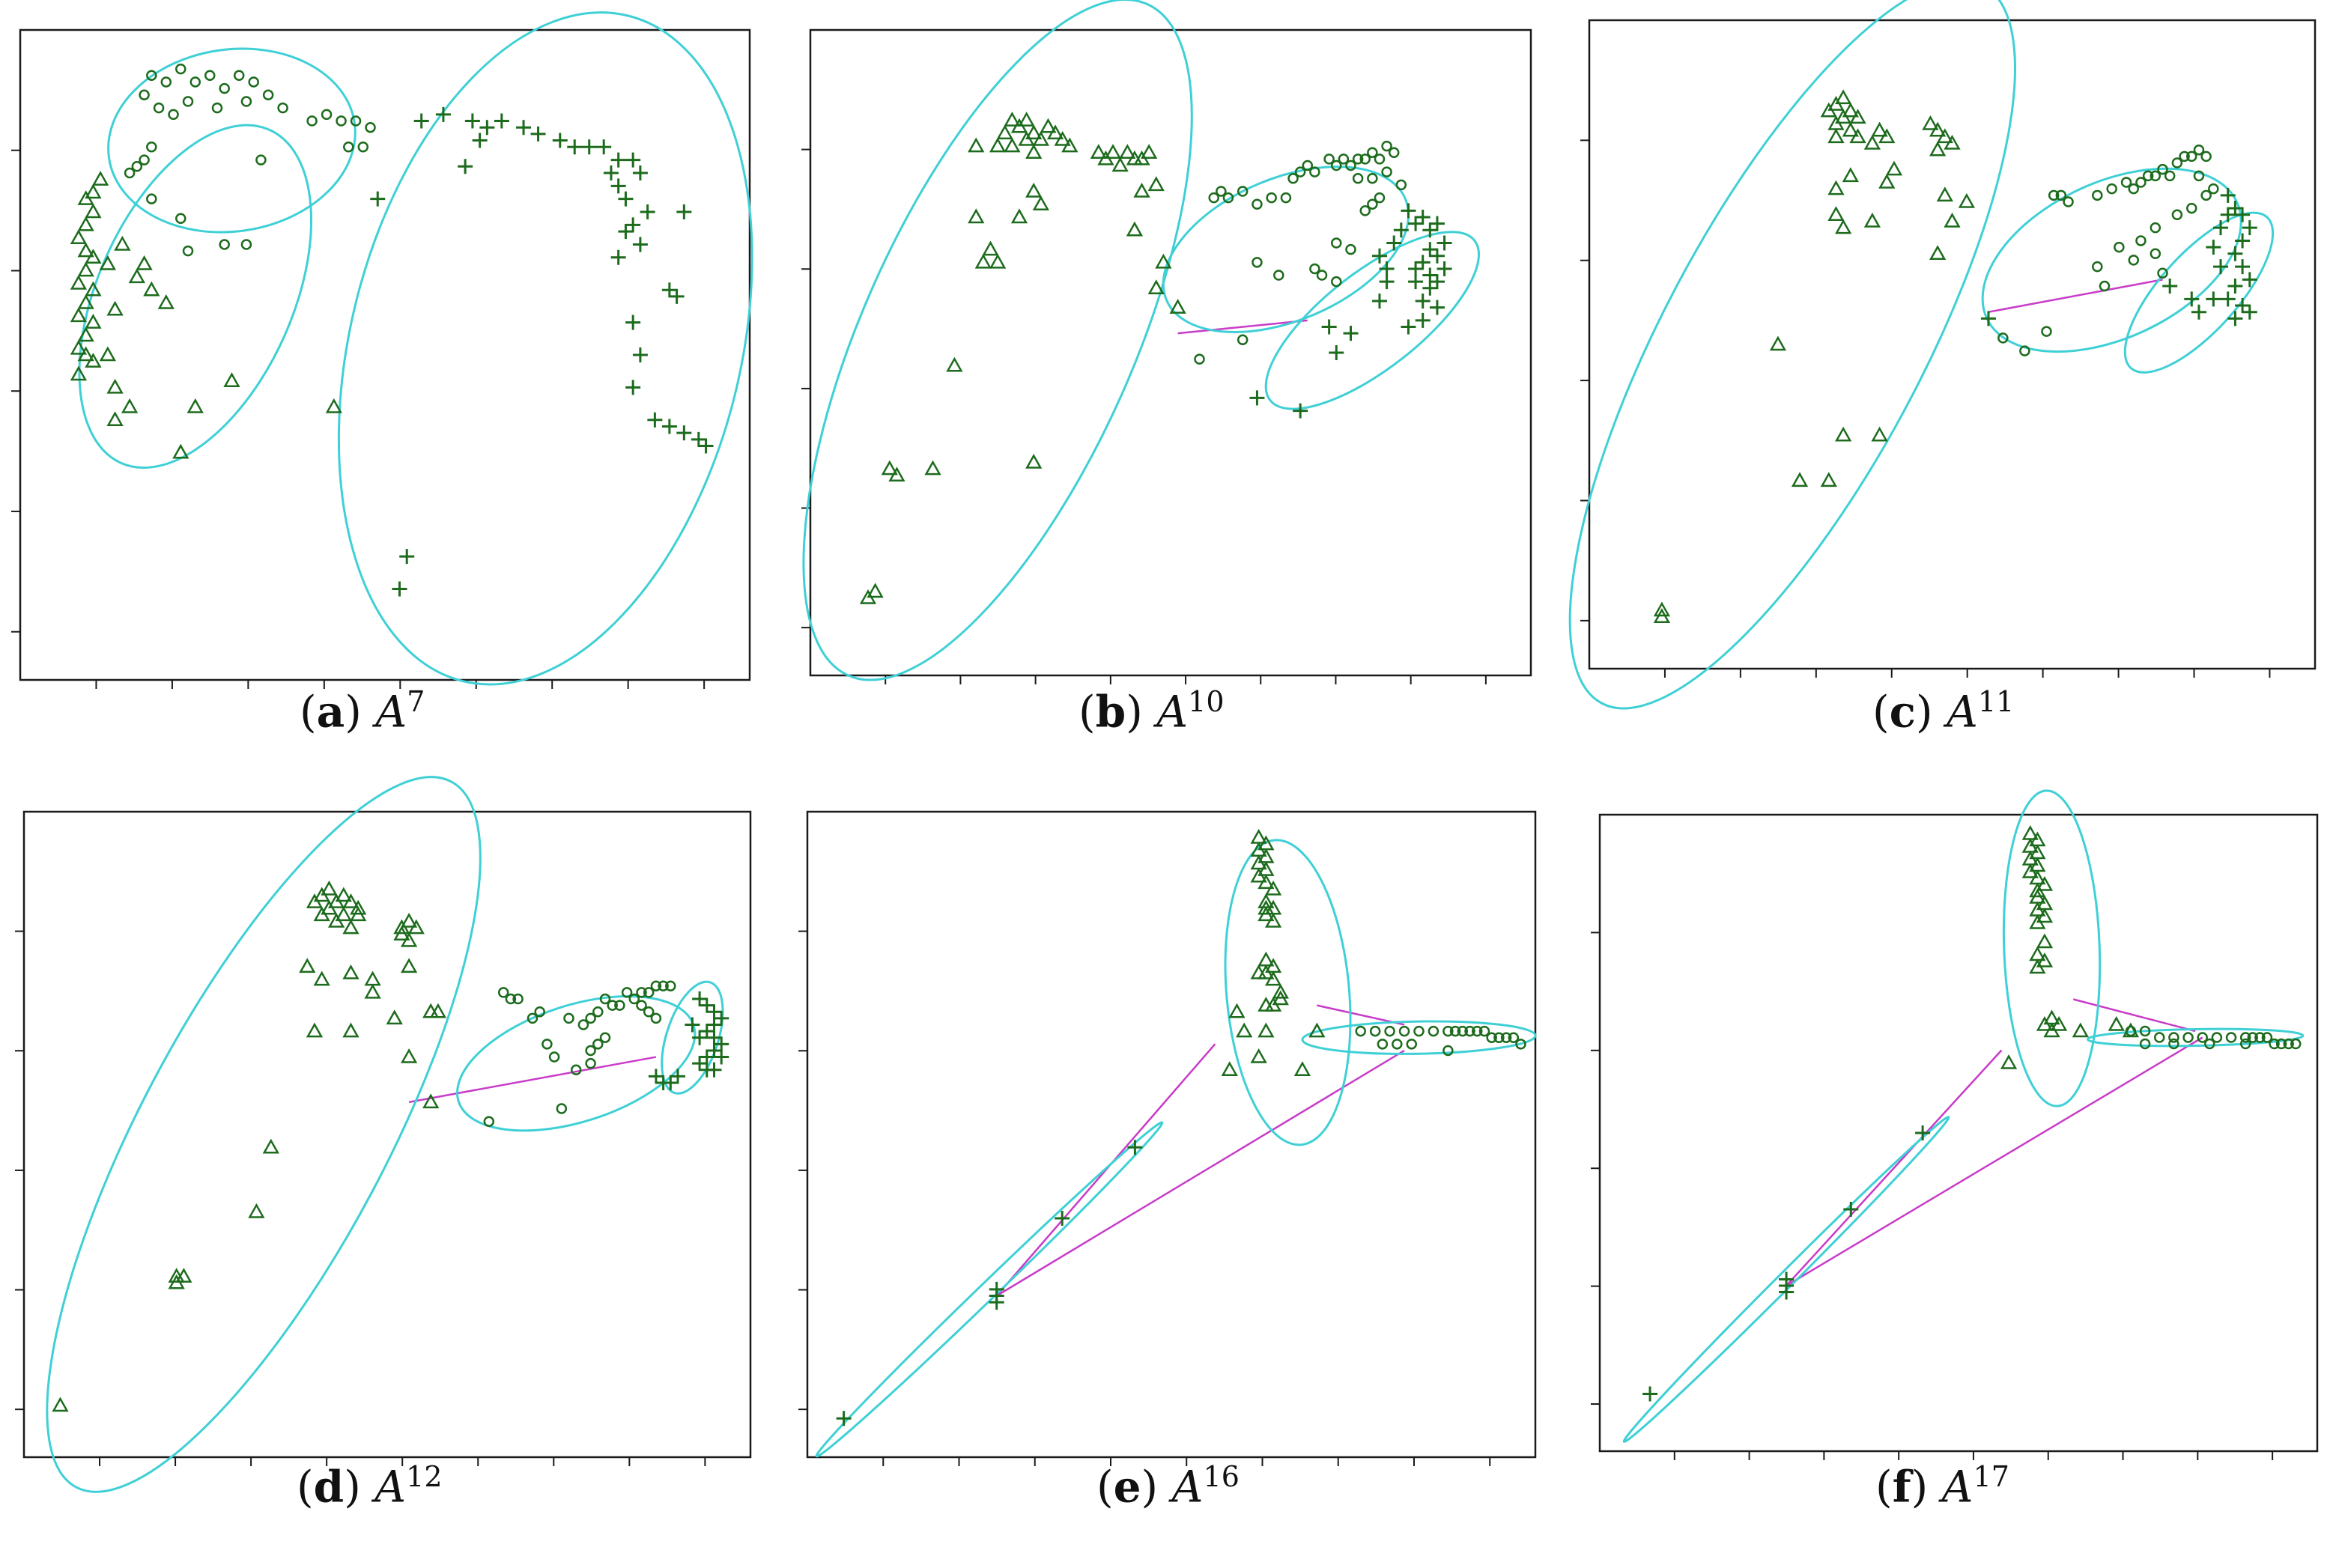 This screenshot has width=2336, height=1568. Describe the element at coordinates (1991, 1477) in the screenshot. I see `caption-superscript: 17` at that location.